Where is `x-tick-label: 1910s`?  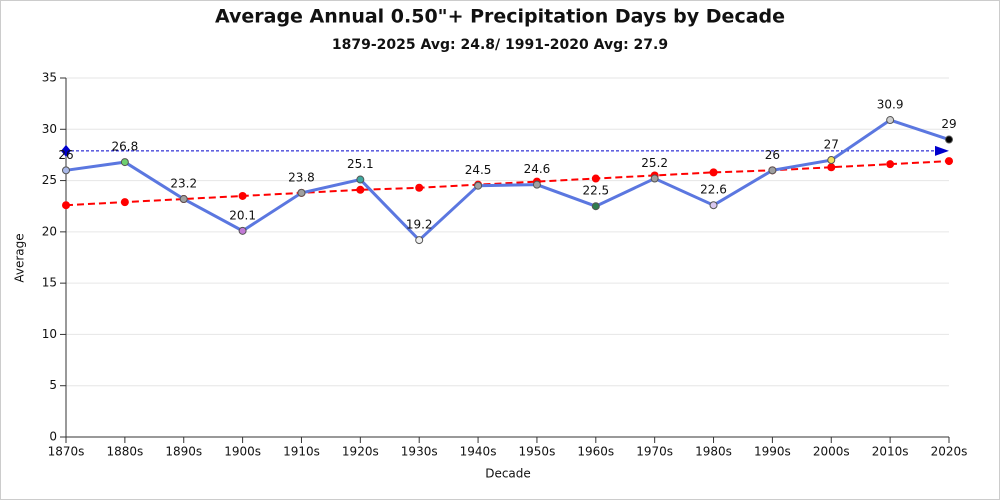 x-tick-label: 1910s is located at coordinates (301, 452).